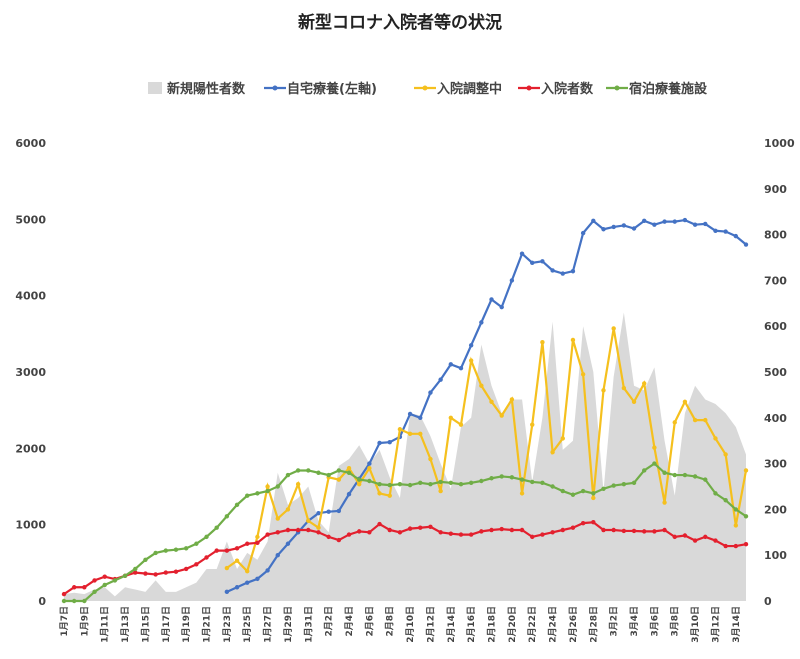  Describe the element at coordinates (654, 621) in the screenshot. I see `x-tick-label: 3月6日` at that location.